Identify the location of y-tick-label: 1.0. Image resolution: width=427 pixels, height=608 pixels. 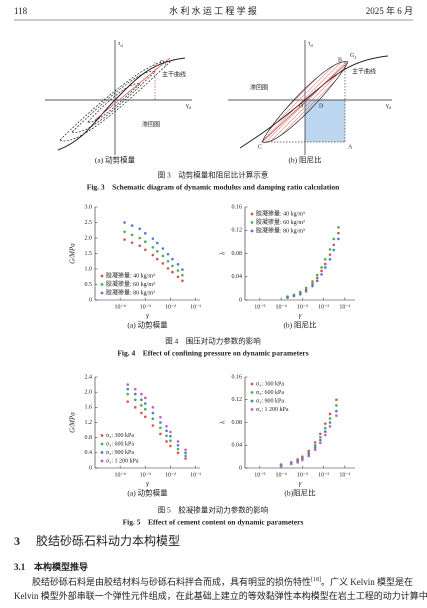
(89, 269).